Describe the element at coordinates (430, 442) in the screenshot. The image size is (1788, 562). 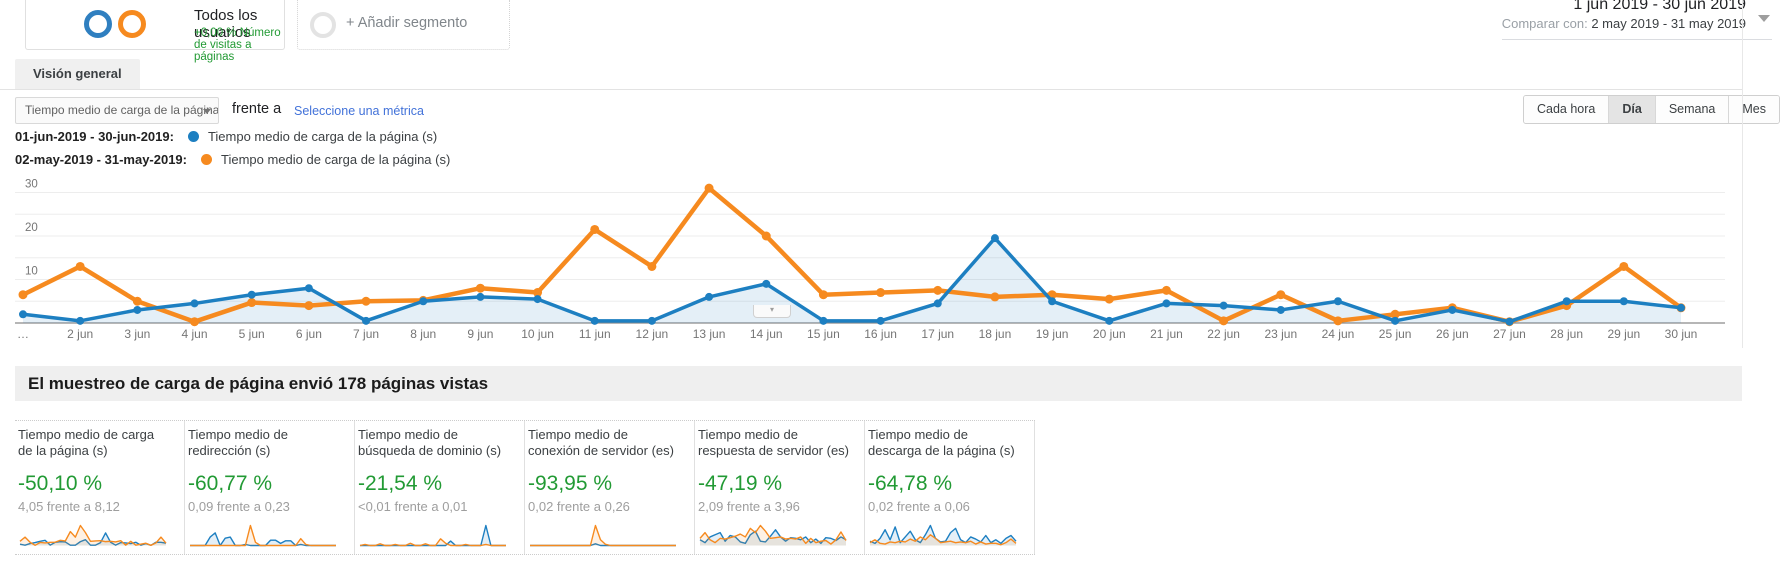
I see `metric-card-title: Tiempo medio de búsqueda de dominio (s)` at that location.